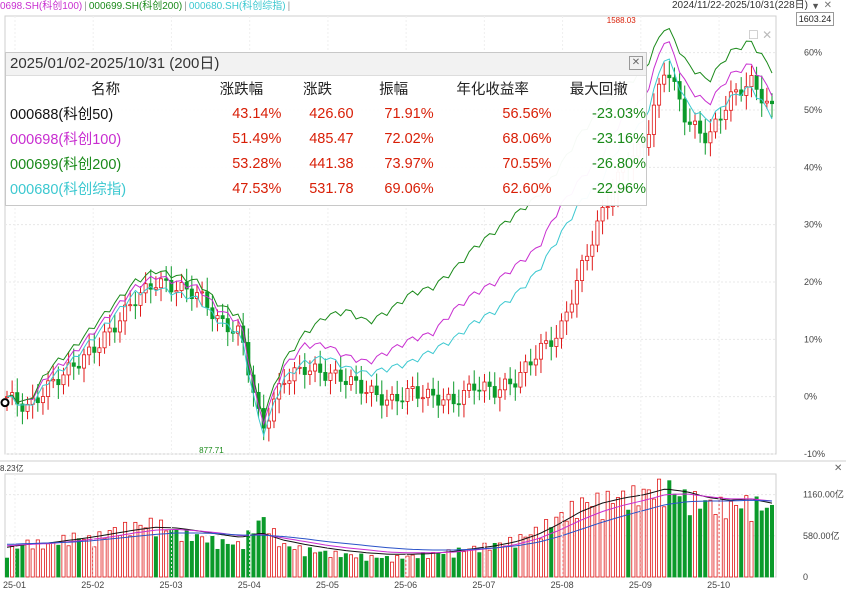 The image size is (846, 594). Describe the element at coordinates (760, 35) in the screenshot. I see `window-buttons: ☐ ✕` at that location.